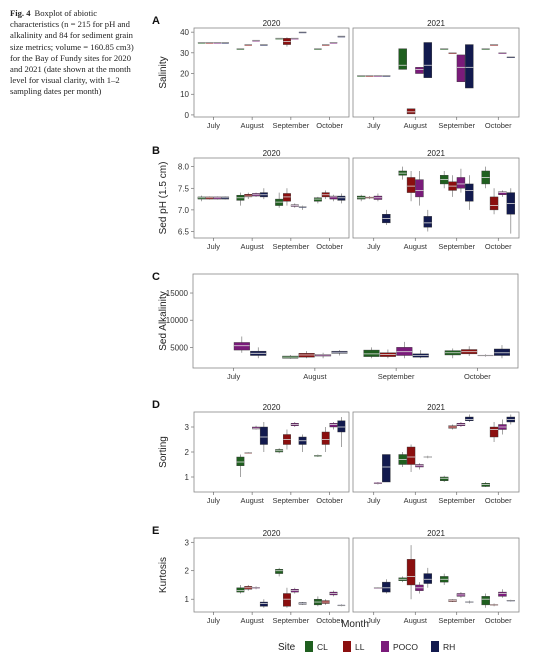 This screenshot has height=664, width=554. I want to click on legend-swatch-POCO, so click(385, 646).